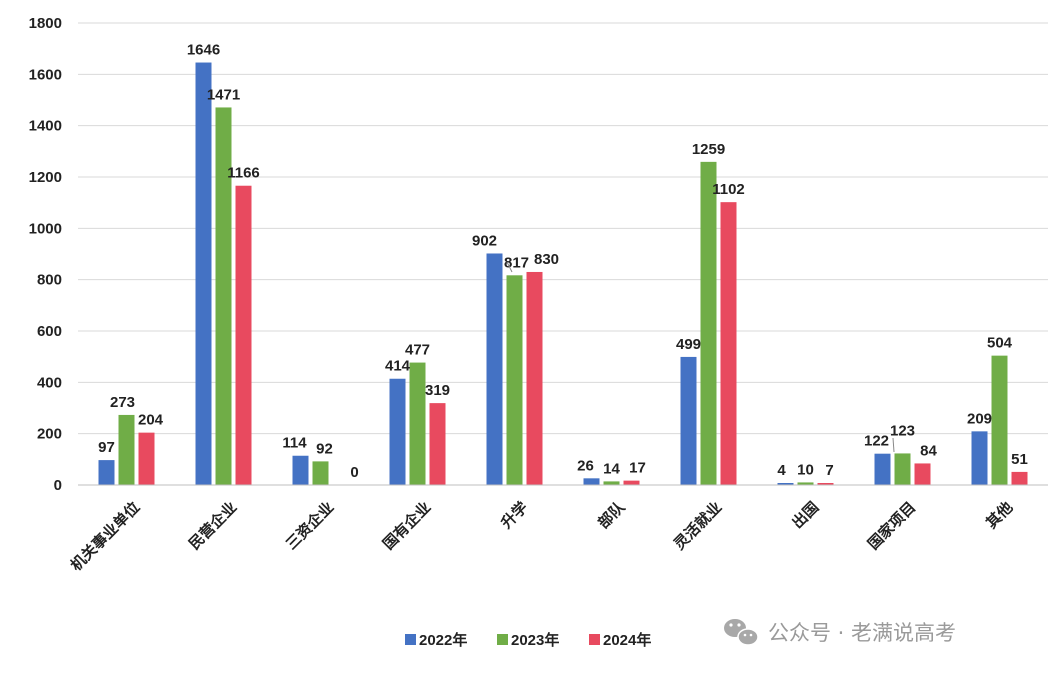  What do you see at coordinates (484, 240) in the screenshot?
I see `data-label: 902` at bounding box center [484, 240].